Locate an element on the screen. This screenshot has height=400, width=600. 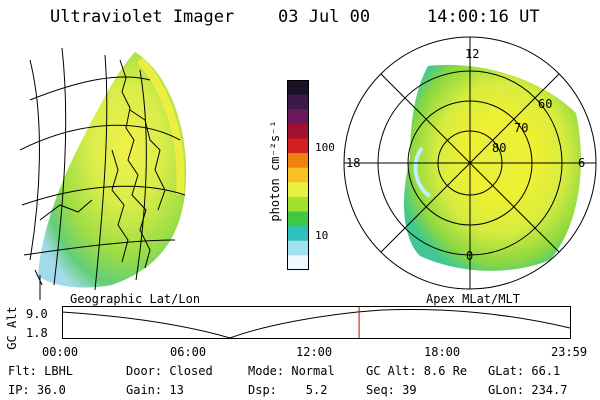
lat-label-70: 70 is located at coordinates (521, 128).